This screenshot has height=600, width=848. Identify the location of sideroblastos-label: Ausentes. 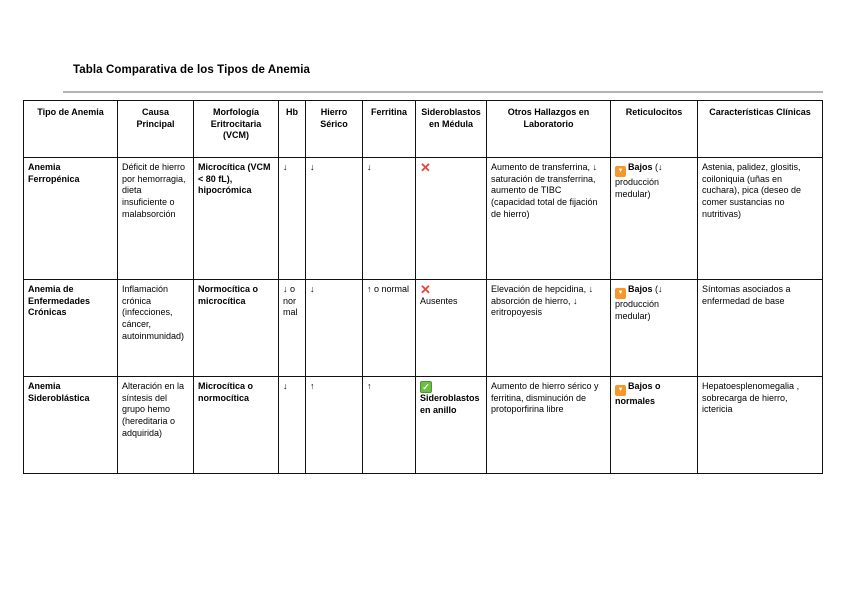
(439, 301).